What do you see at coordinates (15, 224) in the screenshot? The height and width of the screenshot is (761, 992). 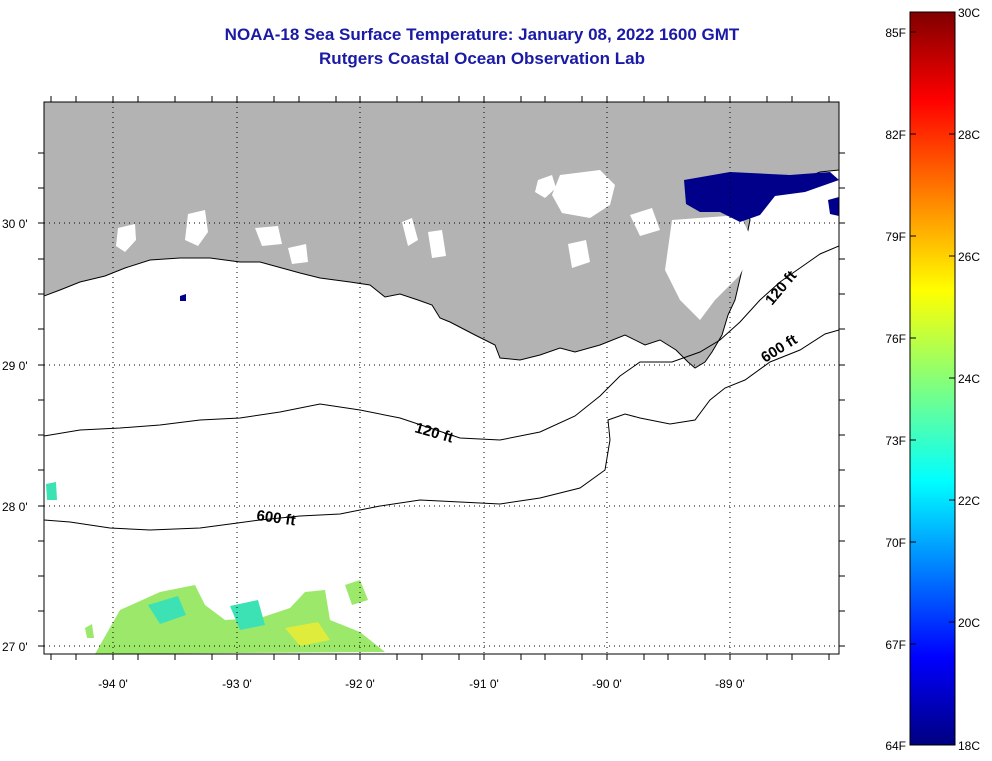 I see `lat-label: 30 0'` at bounding box center [15, 224].